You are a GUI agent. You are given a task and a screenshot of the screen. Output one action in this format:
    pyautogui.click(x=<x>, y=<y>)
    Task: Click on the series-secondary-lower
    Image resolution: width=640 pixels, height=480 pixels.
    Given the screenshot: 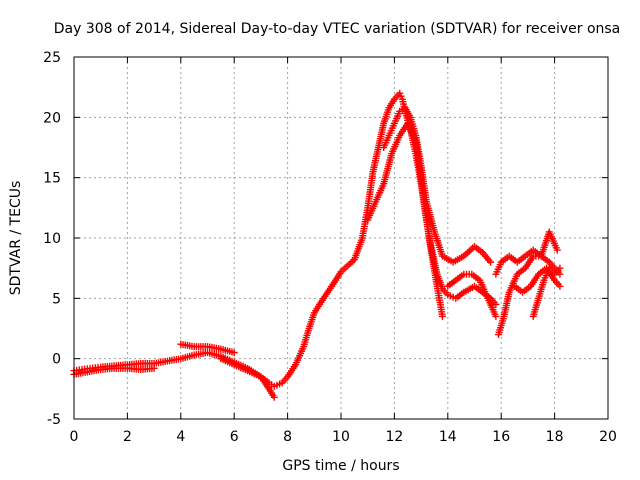 What is the action you would take?
    pyautogui.click(x=405, y=219)
    